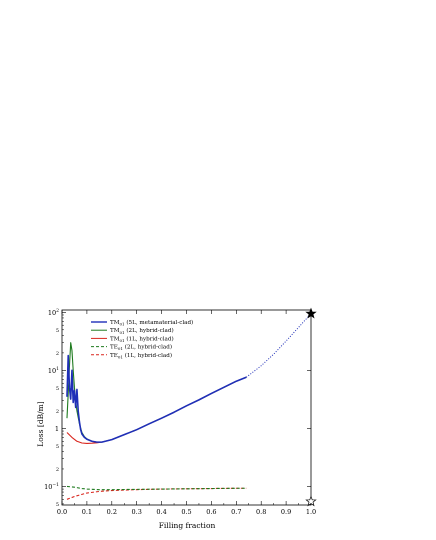 This screenshot has width=436, height=540. I want to click on legend-label-2: TM01 (1L, hybrid-clad), so click(142, 339).